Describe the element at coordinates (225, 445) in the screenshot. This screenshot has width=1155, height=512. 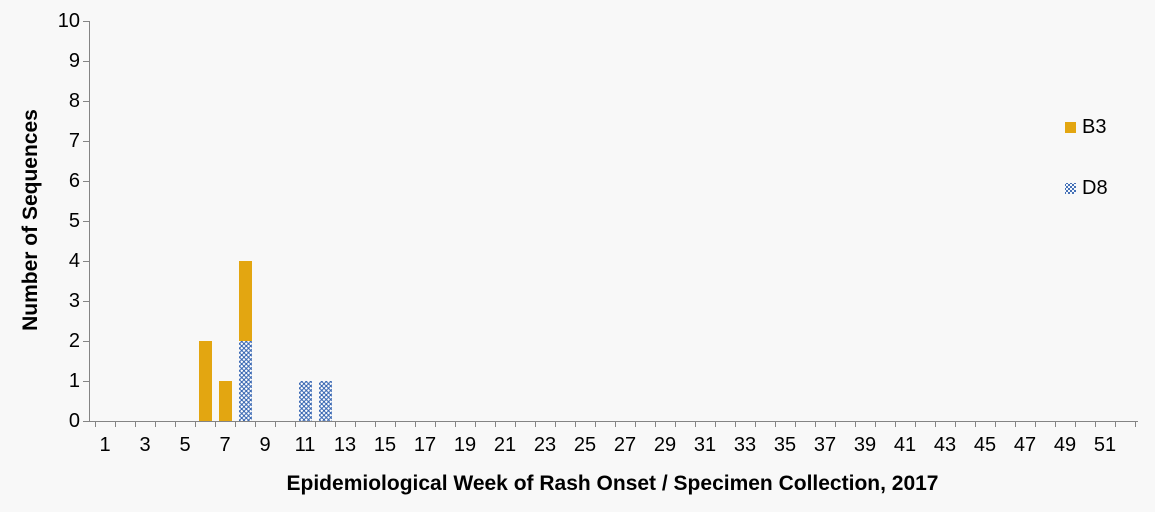
I see `x-tick-label: 7` at that location.